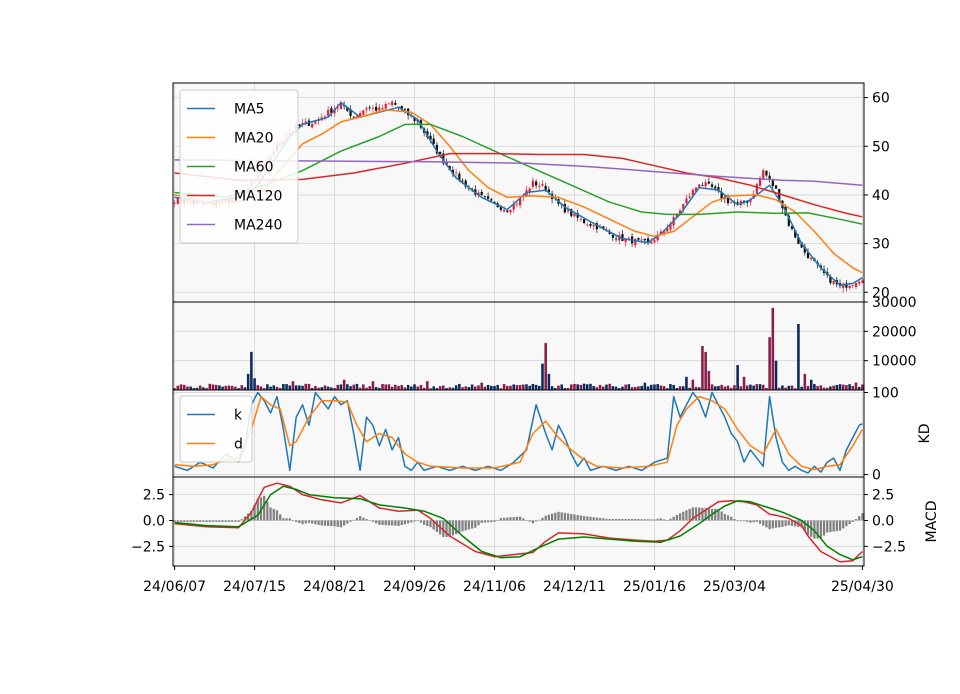 This screenshot has height=694, width=960. Describe the element at coordinates (258, 197) in the screenshot. I see `price-legend-label-ma120: MA120` at that location.